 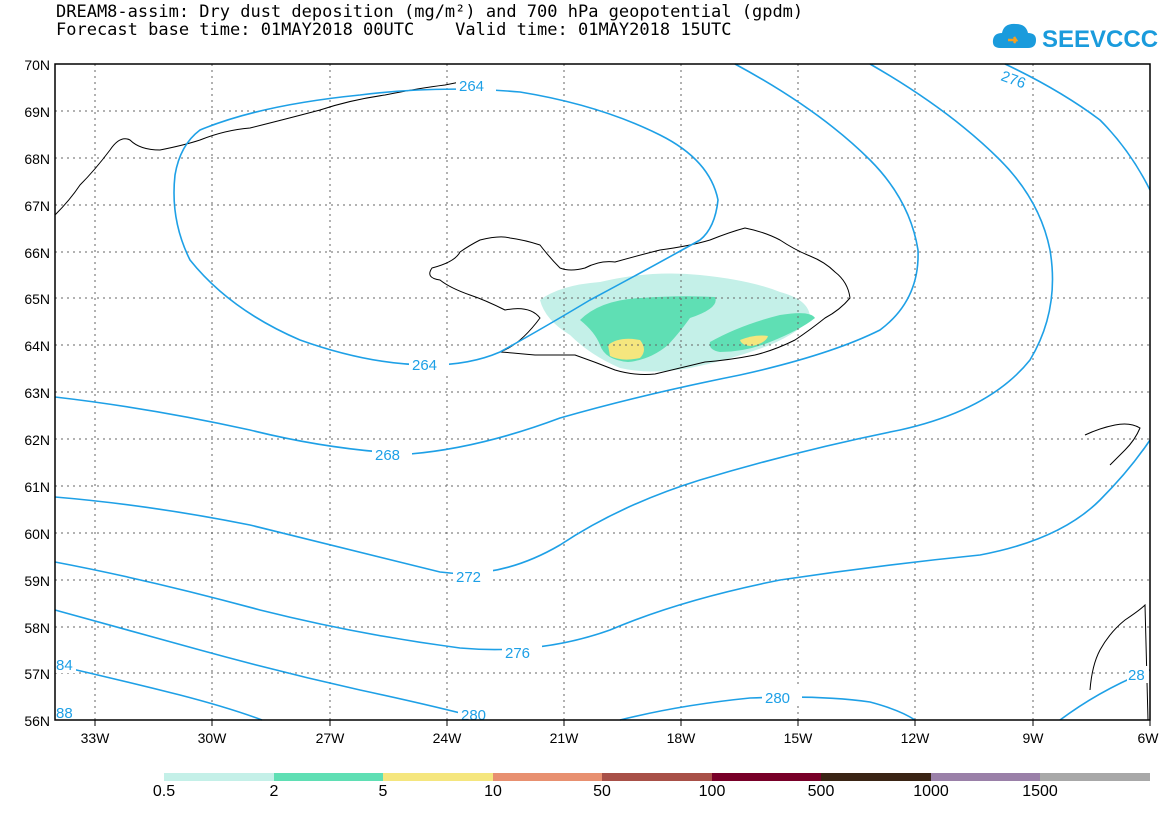 I want to click on scotland-coast, so click(x=1119, y=662).